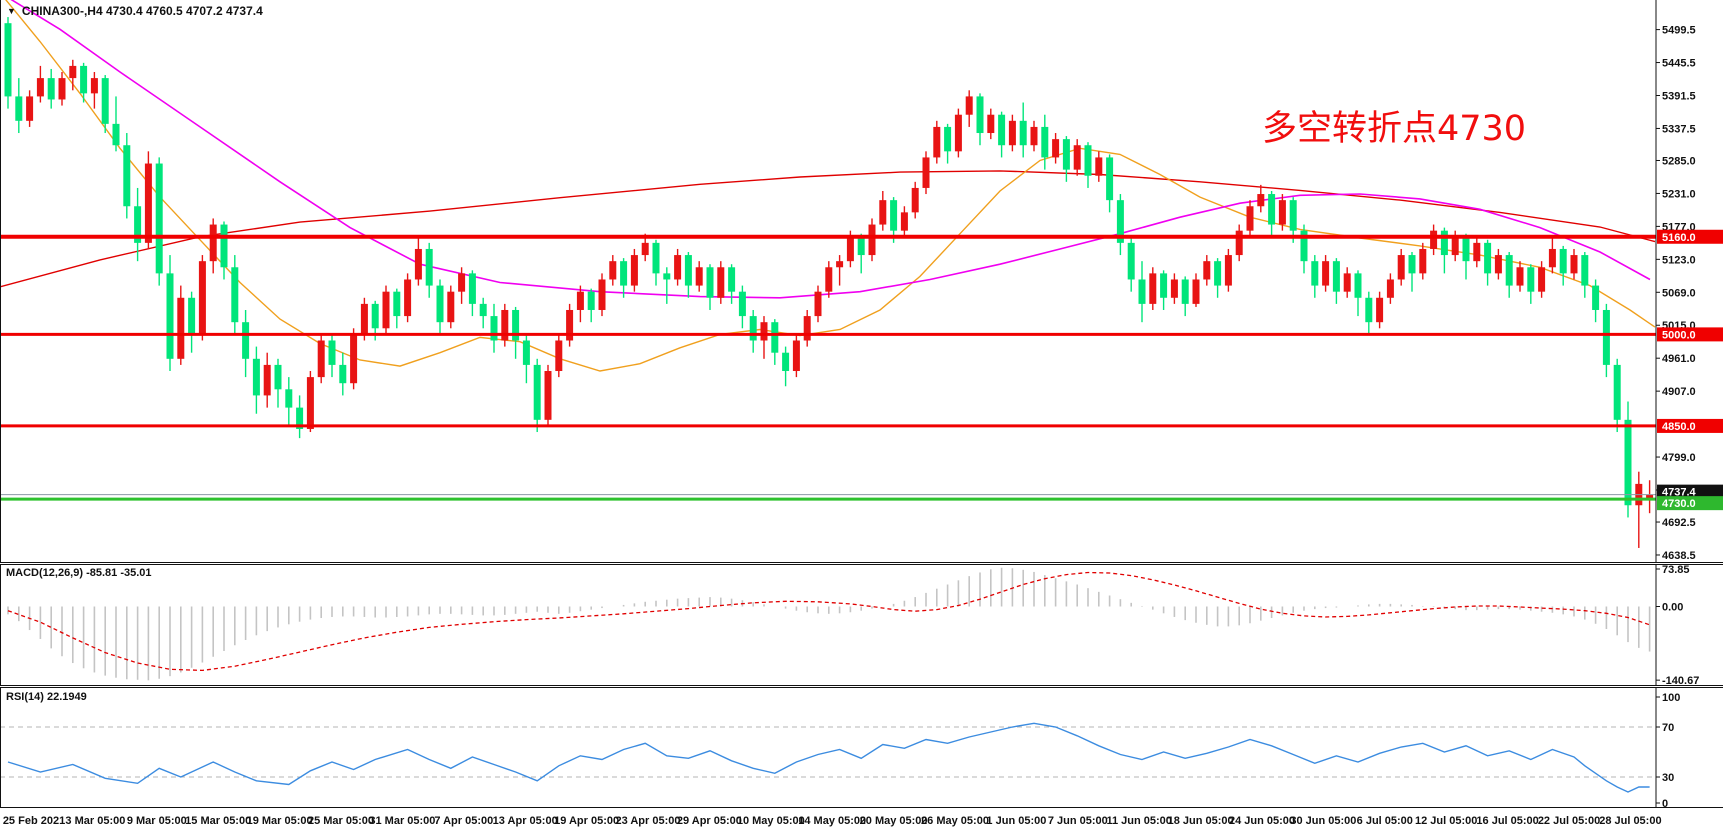  What do you see at coordinates (955, 821) in the screenshot?
I see `x-axis-label: 26 May 05:00` at bounding box center [955, 821].